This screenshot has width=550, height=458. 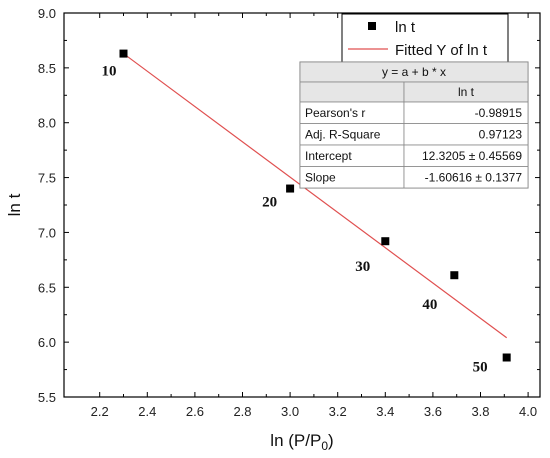 I want to click on legend: ln t Fitted Y of ln t, so click(x=425, y=39).